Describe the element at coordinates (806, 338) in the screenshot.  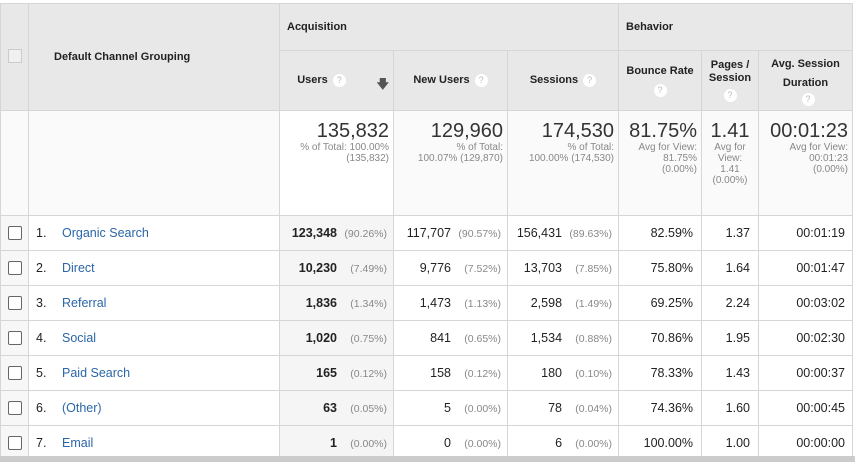
I see `avg-duration-cell: 00:02:30` at that location.